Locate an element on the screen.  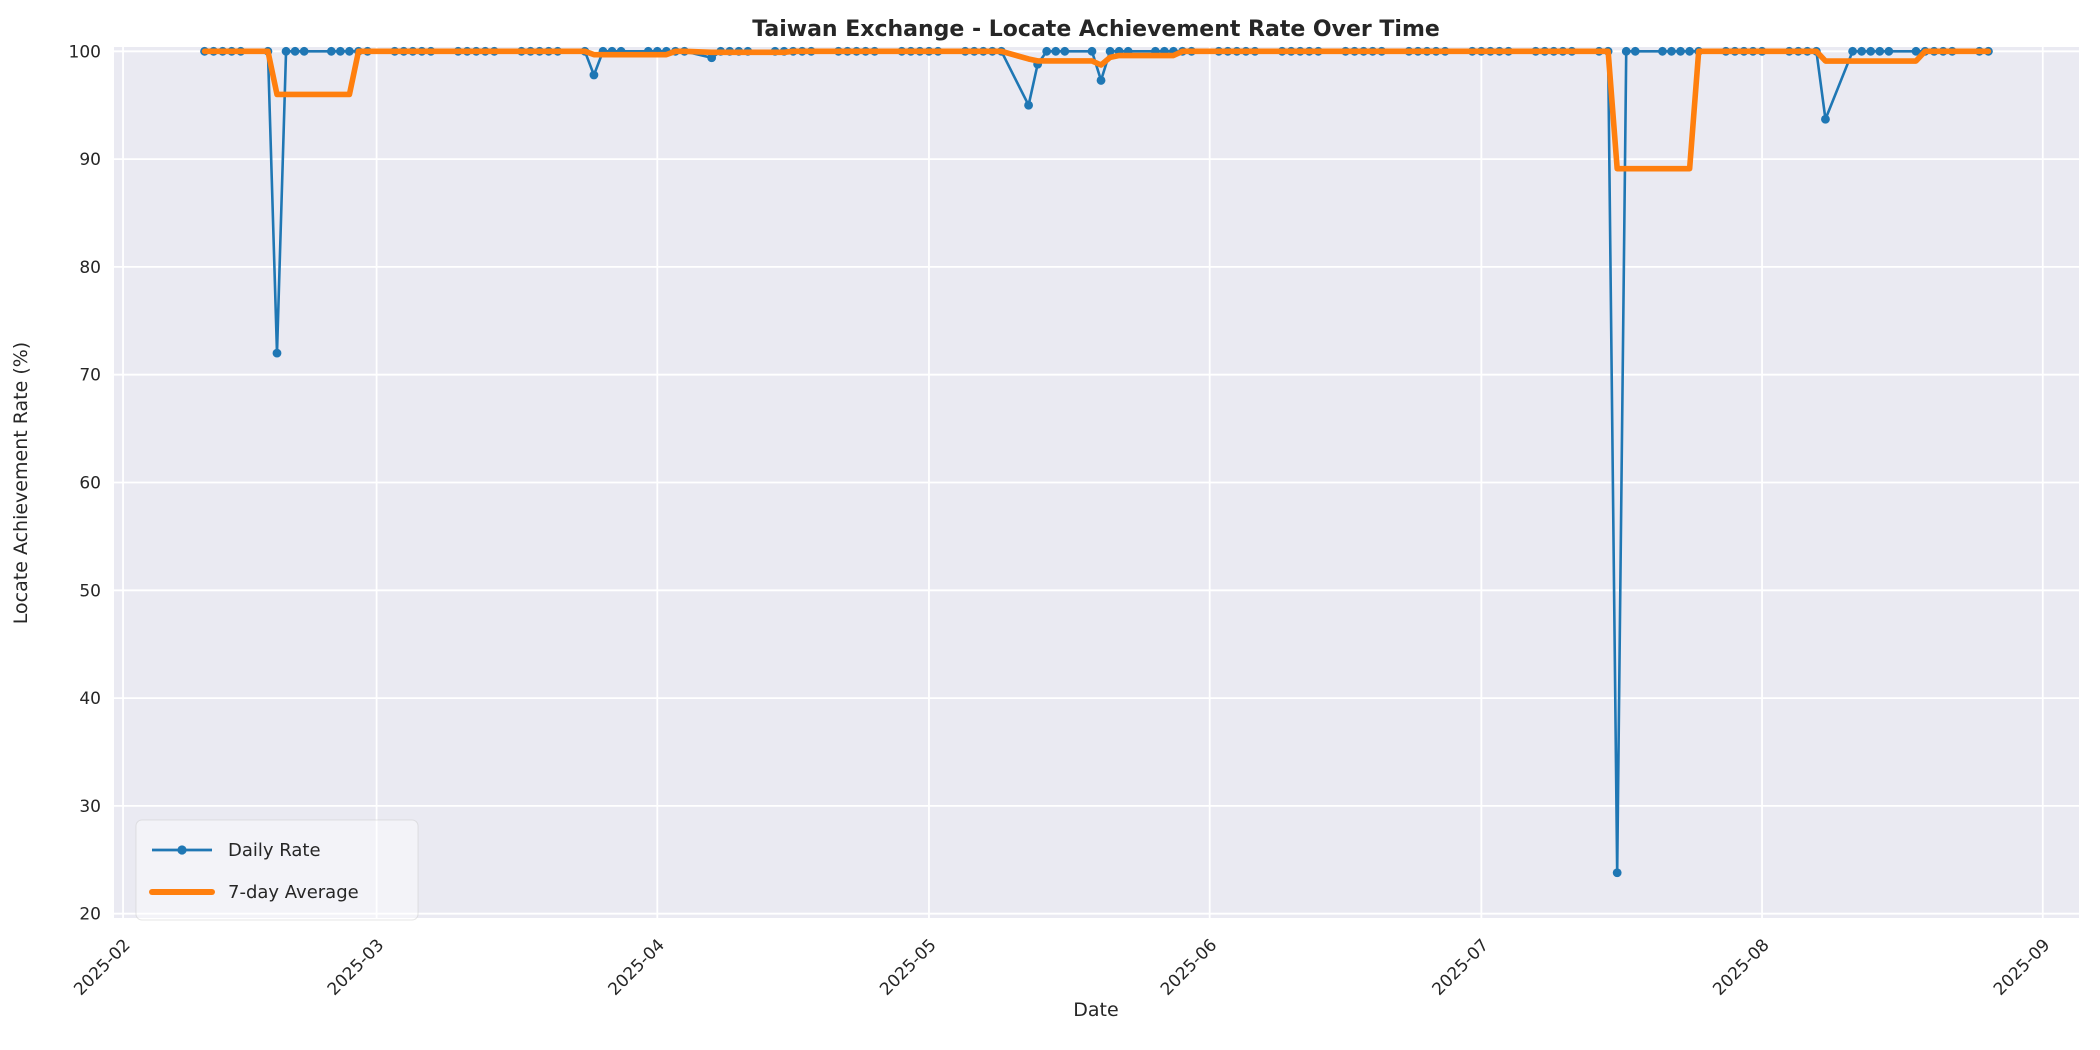
y-tick-label: 40 is located at coordinates (90, 699).